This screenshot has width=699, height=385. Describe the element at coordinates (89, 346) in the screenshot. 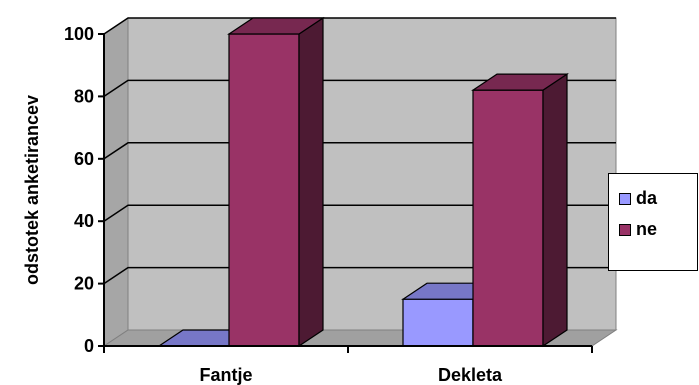

I see `y-tick-label: 0` at that location.